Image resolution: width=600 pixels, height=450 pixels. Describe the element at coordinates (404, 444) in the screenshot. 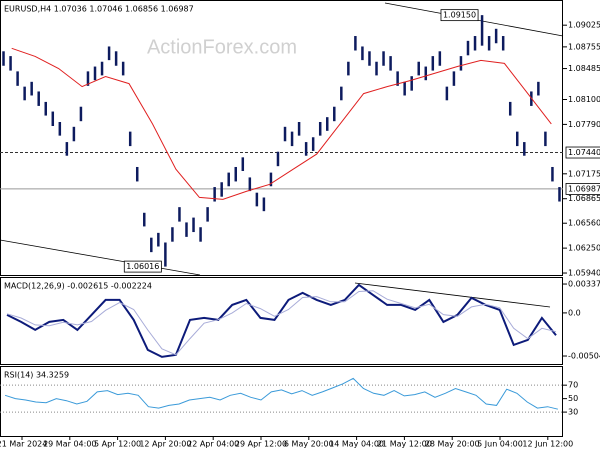

I see `x-tick-label: 21 May 12:00` at that location.